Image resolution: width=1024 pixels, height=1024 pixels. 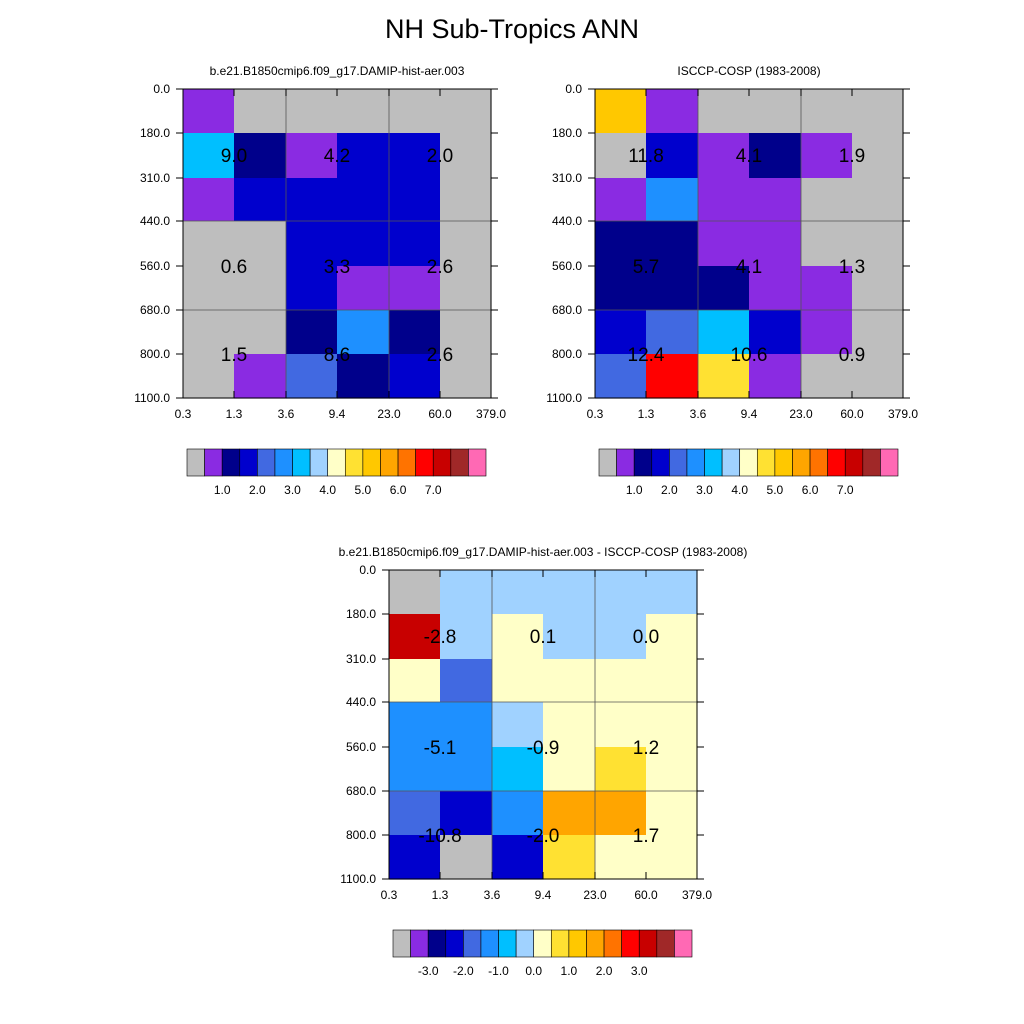 What do you see at coordinates (646, 267) in the screenshot?
I see `cell-value-label: 5.7` at bounding box center [646, 267].